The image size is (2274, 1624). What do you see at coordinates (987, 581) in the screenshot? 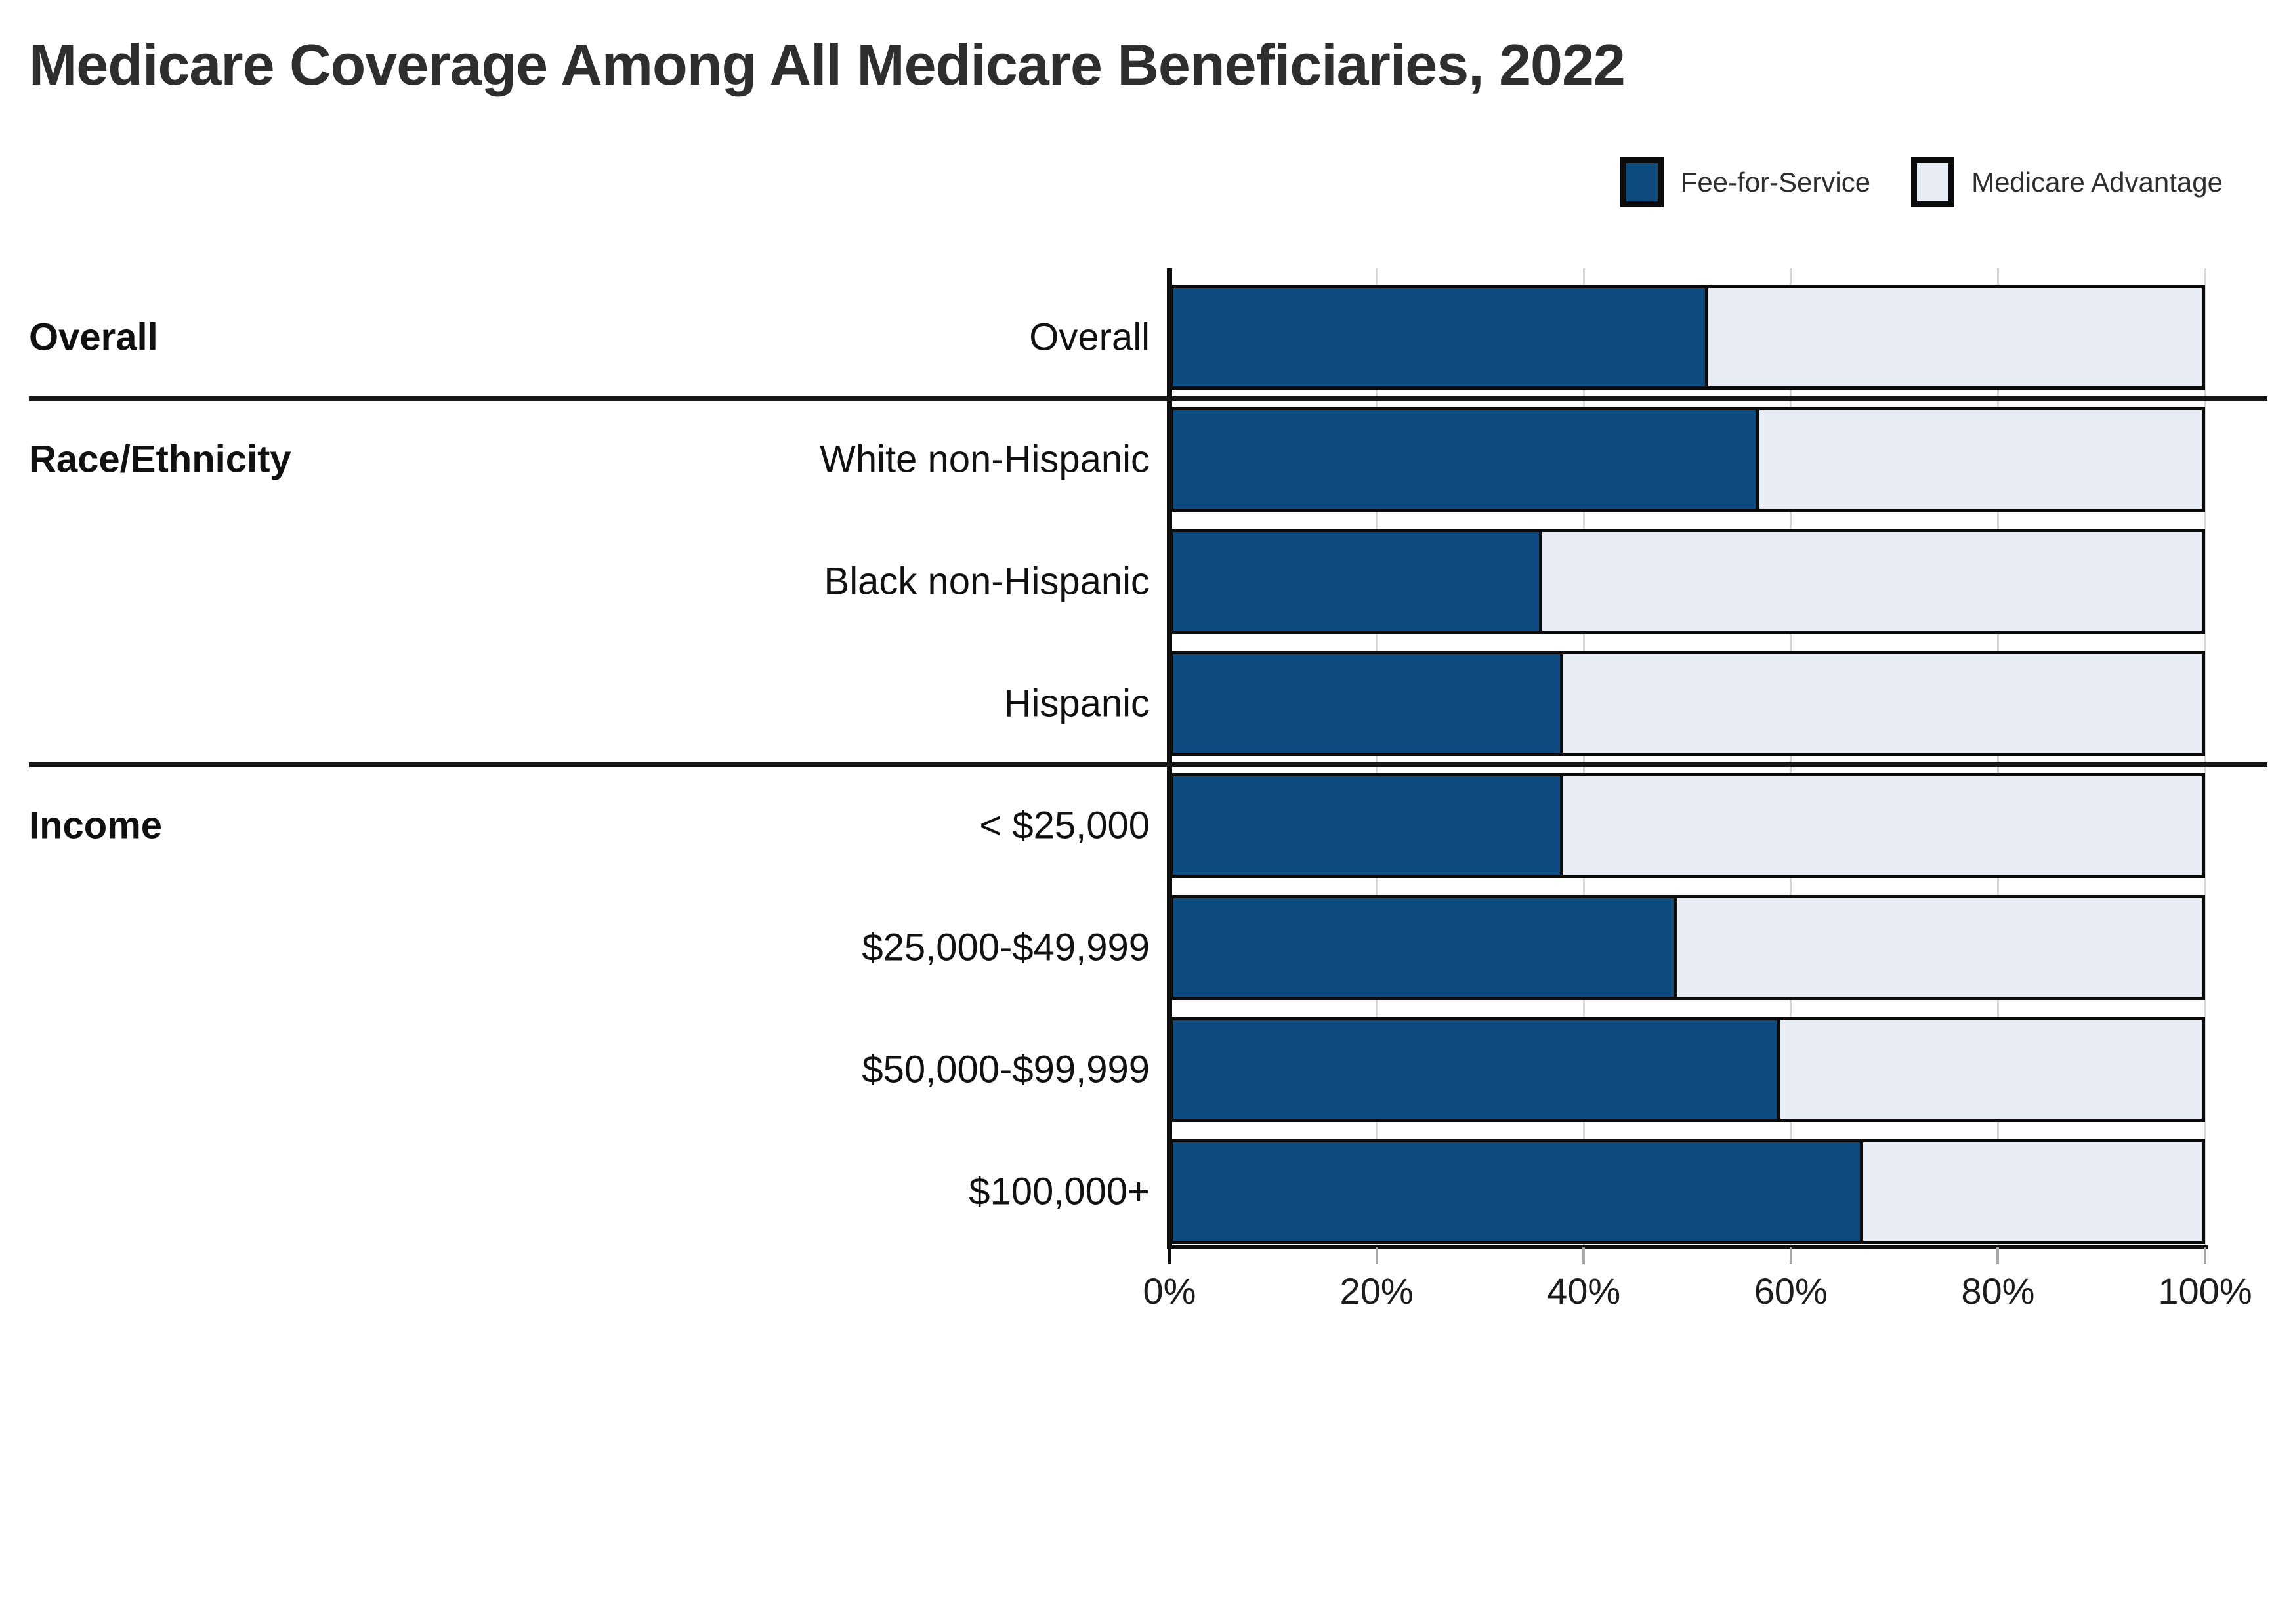
I see `category-label: Black non-Hispanic` at bounding box center [987, 581].